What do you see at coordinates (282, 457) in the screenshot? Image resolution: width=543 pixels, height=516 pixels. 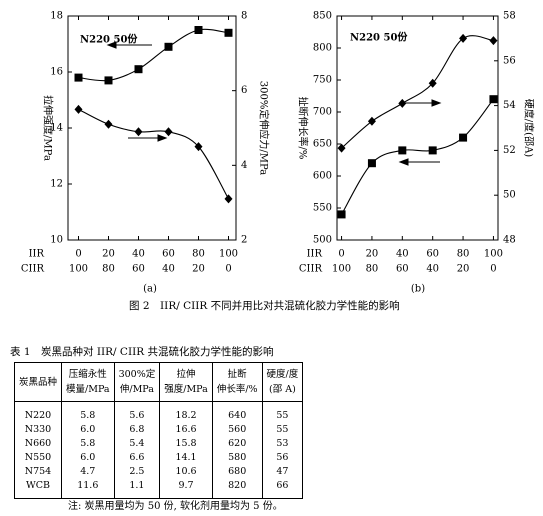 I see `table-cell: 56` at bounding box center [282, 457].